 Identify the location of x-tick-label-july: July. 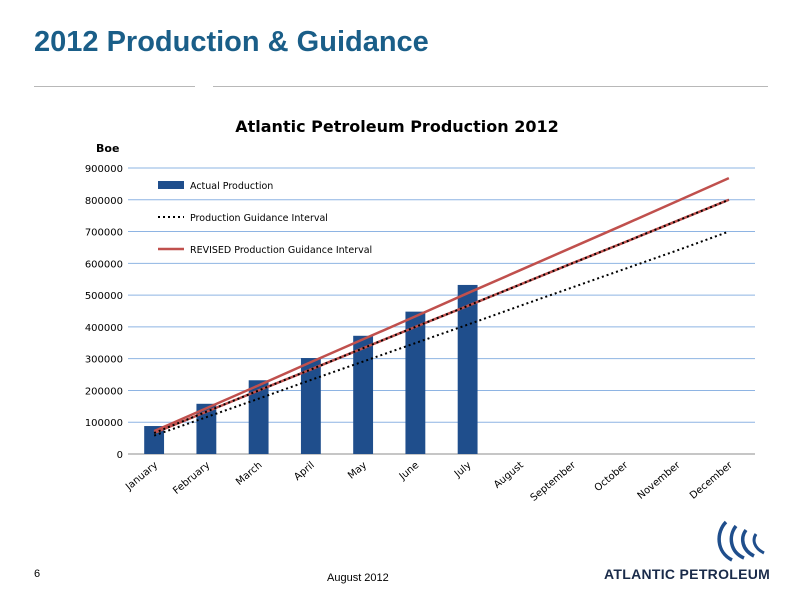
(463, 470).